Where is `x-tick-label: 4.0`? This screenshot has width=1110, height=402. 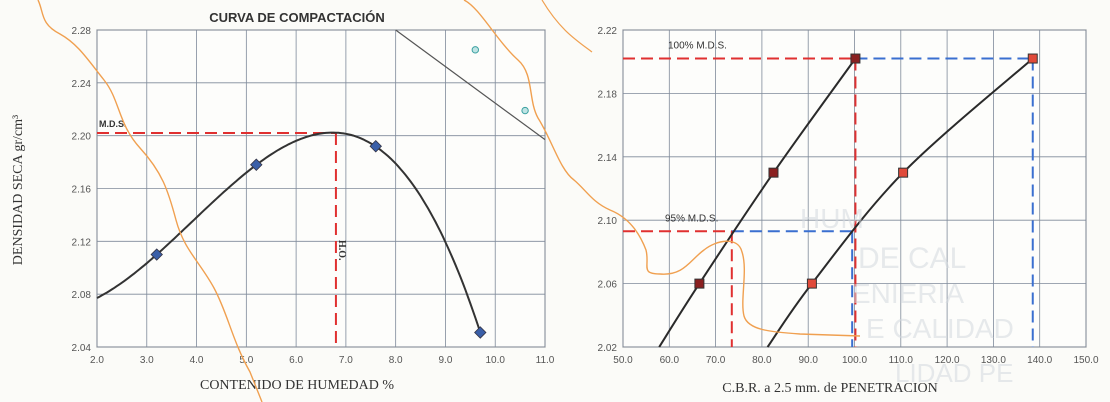 x-tick-label: 4.0 is located at coordinates (197, 360).